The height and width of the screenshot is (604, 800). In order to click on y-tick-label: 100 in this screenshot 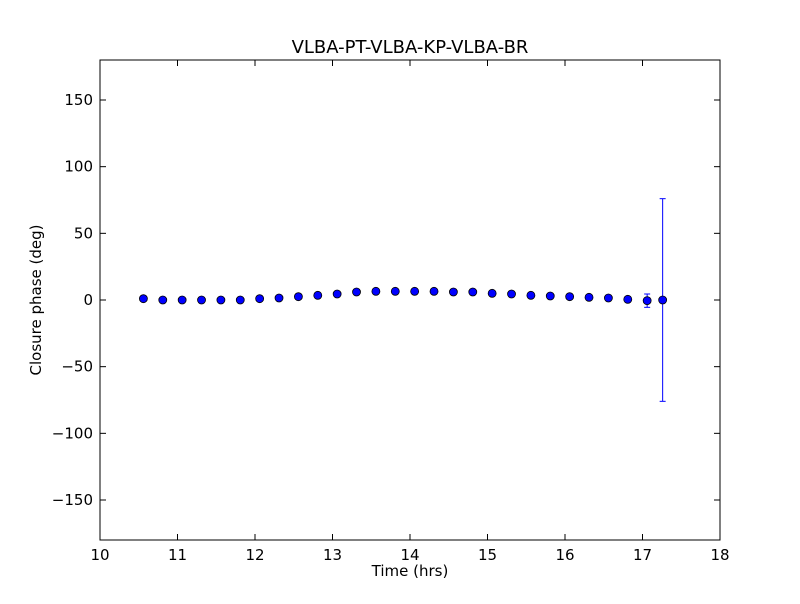, I will do `click(78, 167)`.